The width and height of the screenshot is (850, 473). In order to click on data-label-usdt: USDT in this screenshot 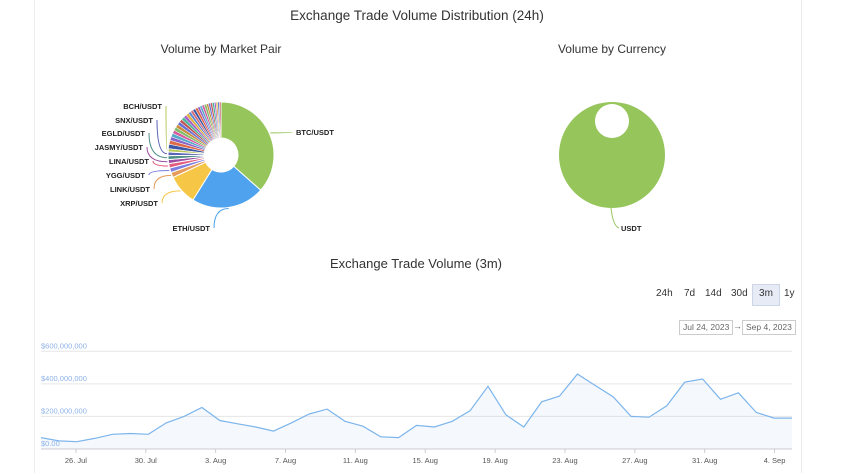, I will do `click(631, 228)`.